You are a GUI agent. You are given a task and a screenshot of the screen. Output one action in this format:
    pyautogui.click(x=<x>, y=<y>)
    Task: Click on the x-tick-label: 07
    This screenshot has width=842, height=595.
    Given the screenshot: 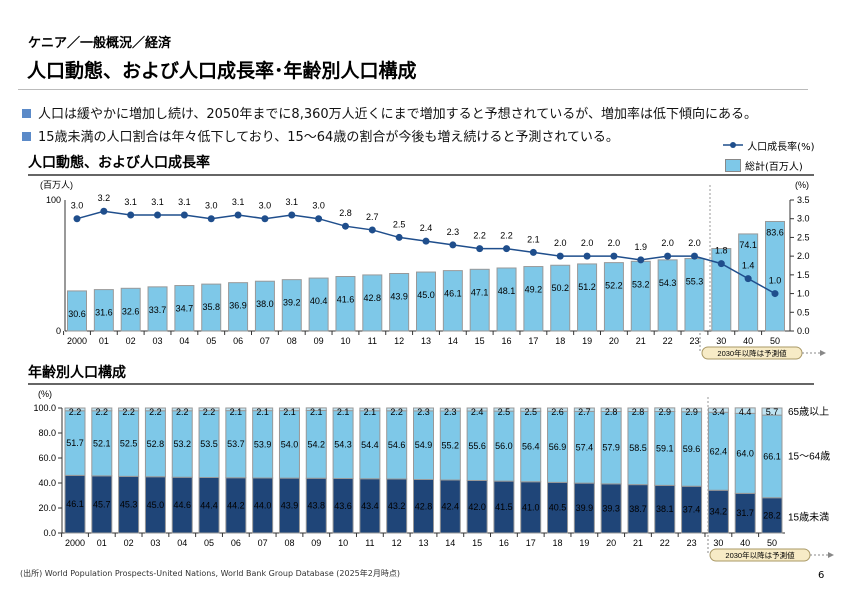 What is the action you would take?
    pyautogui.click(x=265, y=341)
    